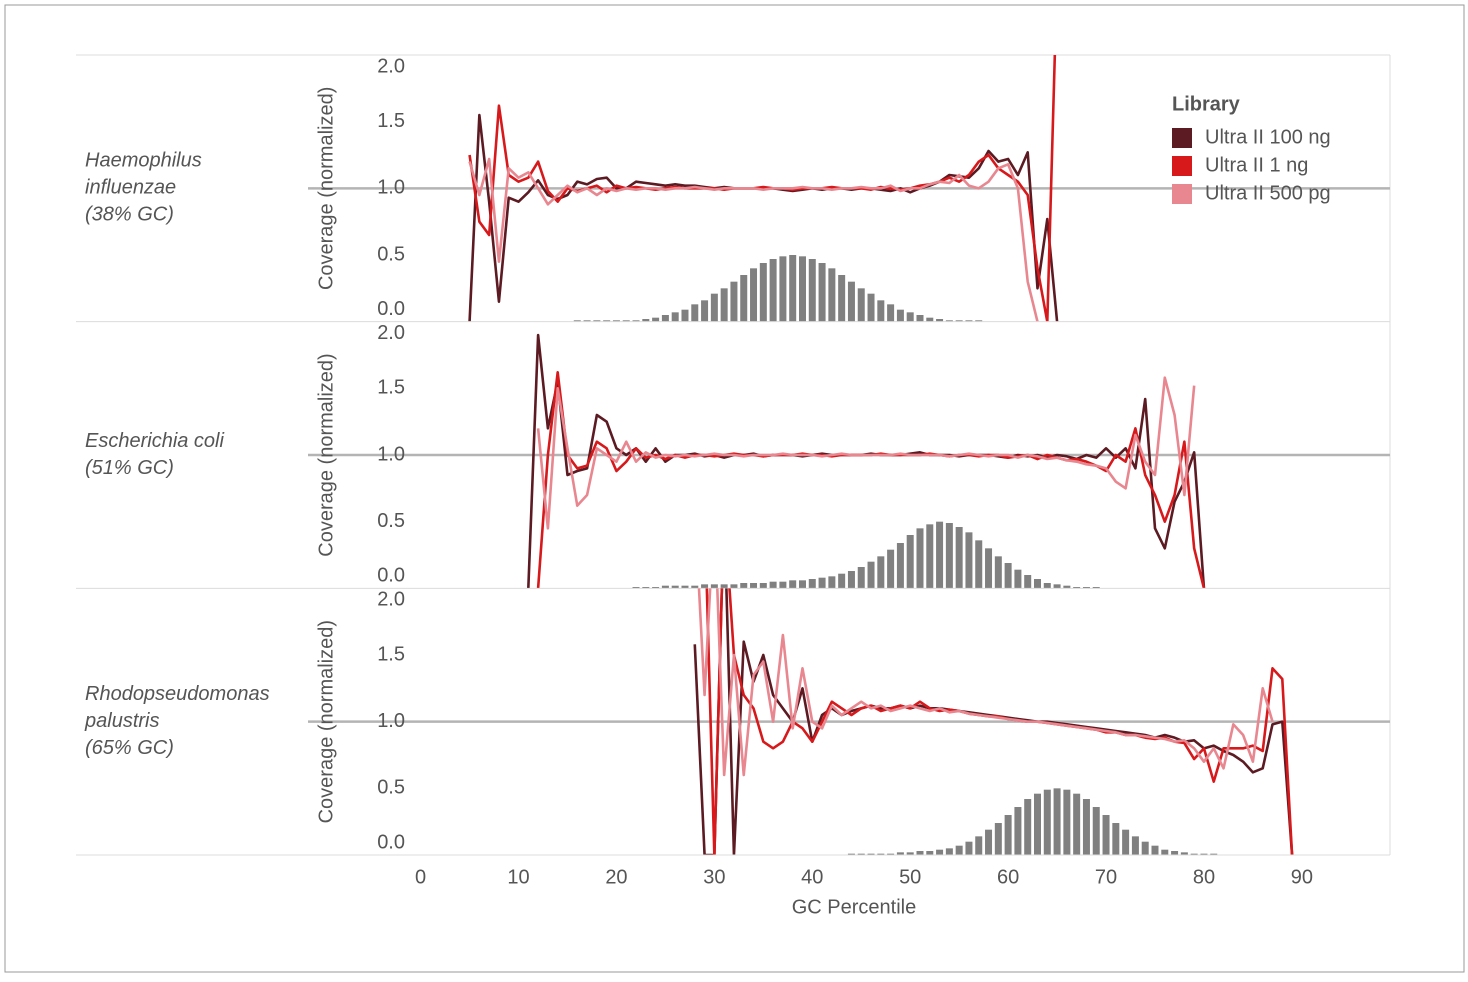  Describe the element at coordinates (143, 161) in the screenshot. I see `row-label: Haemophilus` at that location.